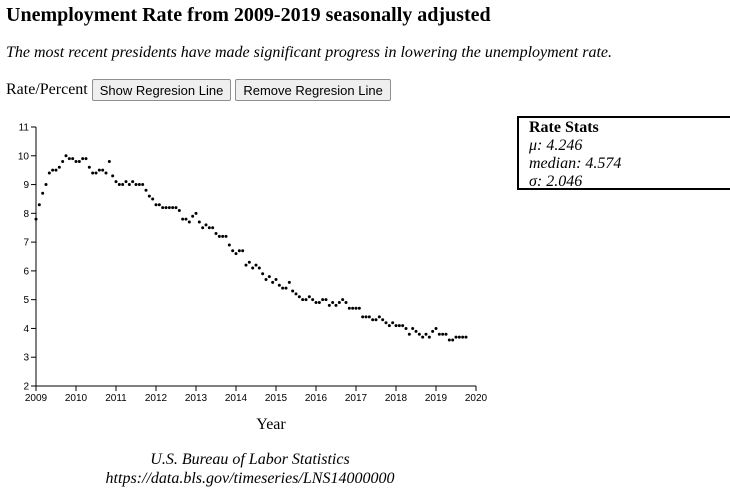 The width and height of the screenshot is (730, 494). Describe the element at coordinates (564, 127) in the screenshot. I see `stats-title: Rate Stats` at that location.